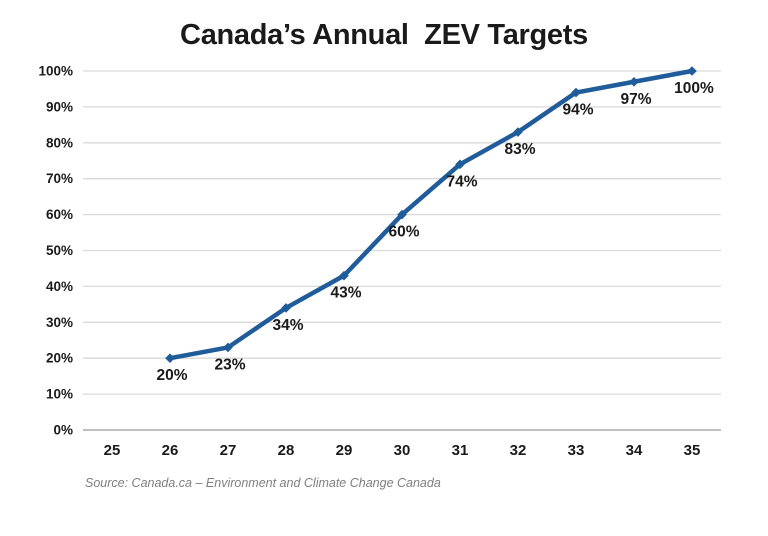  What do you see at coordinates (518, 450) in the screenshot?
I see `x-axis-tick-label: 32` at bounding box center [518, 450].